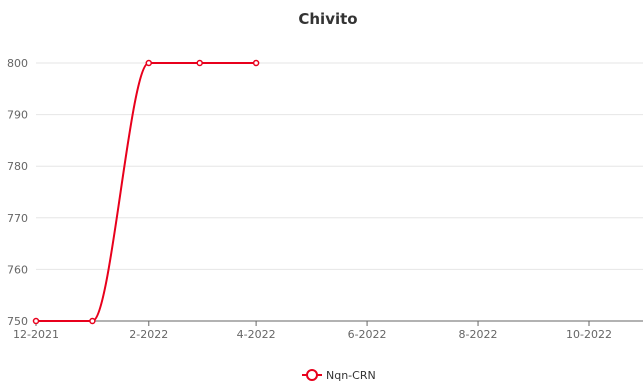 The width and height of the screenshot is (643, 385). Describe the element at coordinates (148, 334) in the screenshot. I see `x-tick-label: 2-2022` at that location.